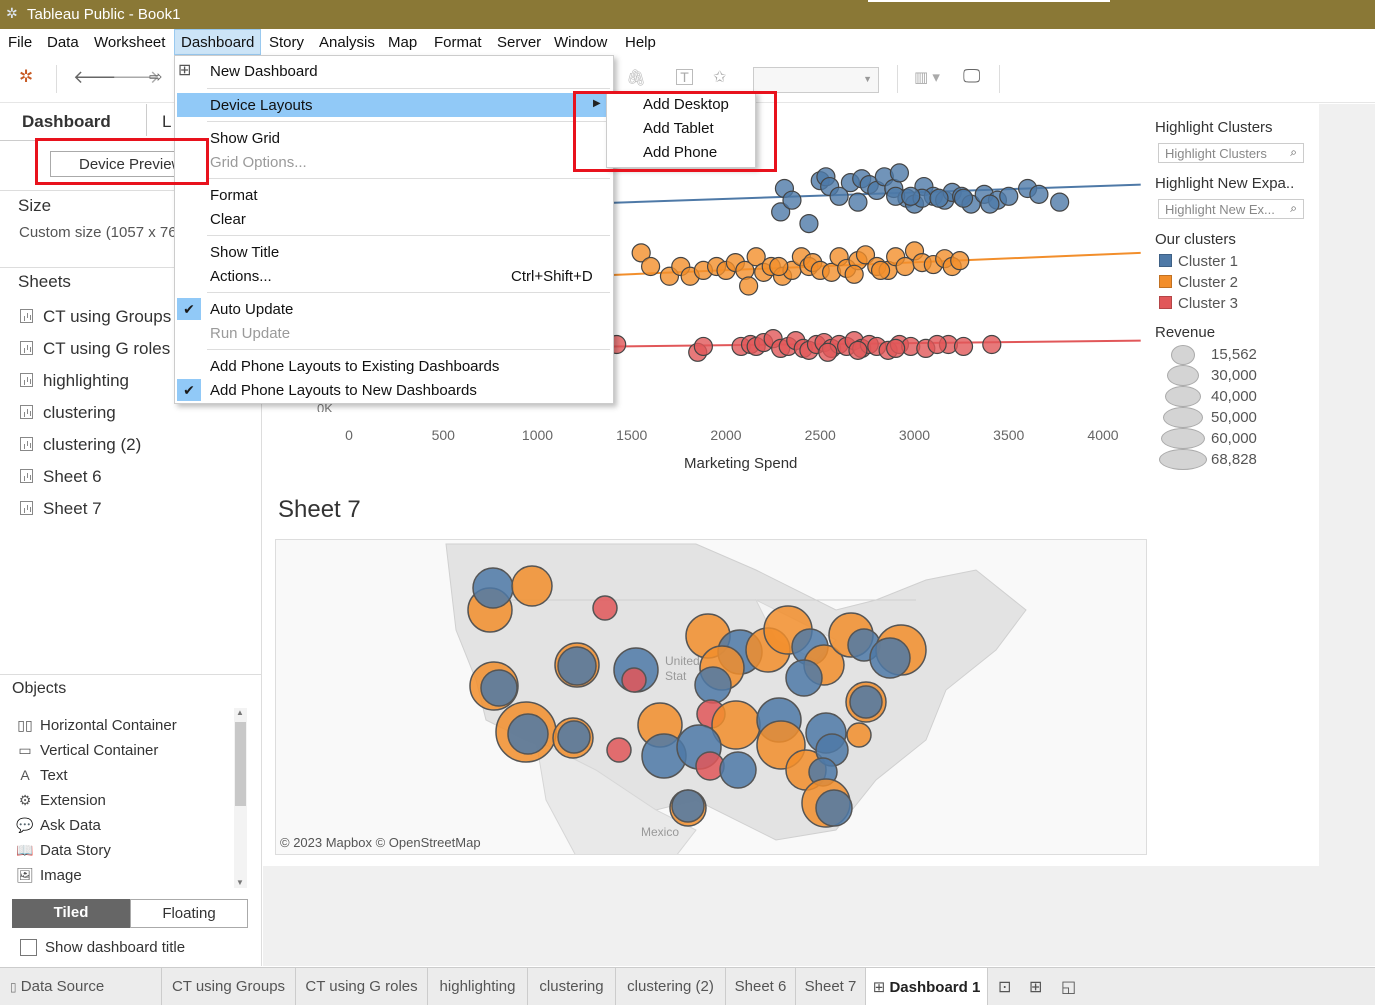 The width and height of the screenshot is (1375, 1005). What do you see at coordinates (97, 77) in the screenshot?
I see `back-arrow-icon: 🡐` at bounding box center [97, 77].